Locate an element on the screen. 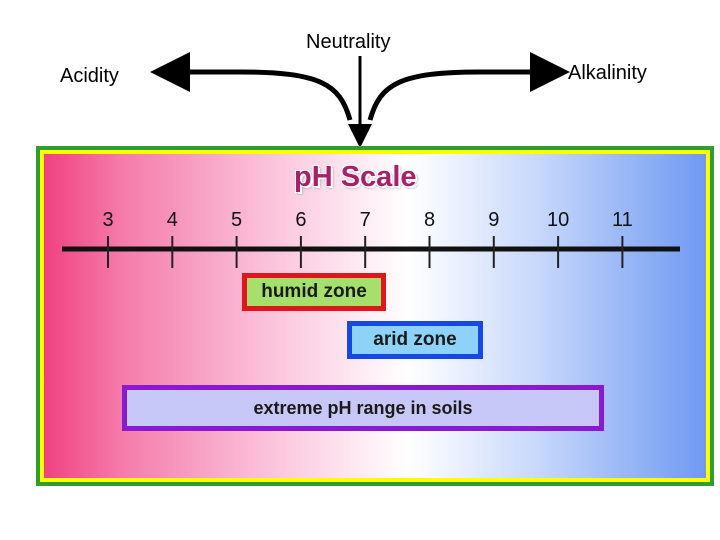 This screenshot has height=540, width=720. direction-arrows is located at coordinates (360, 100).